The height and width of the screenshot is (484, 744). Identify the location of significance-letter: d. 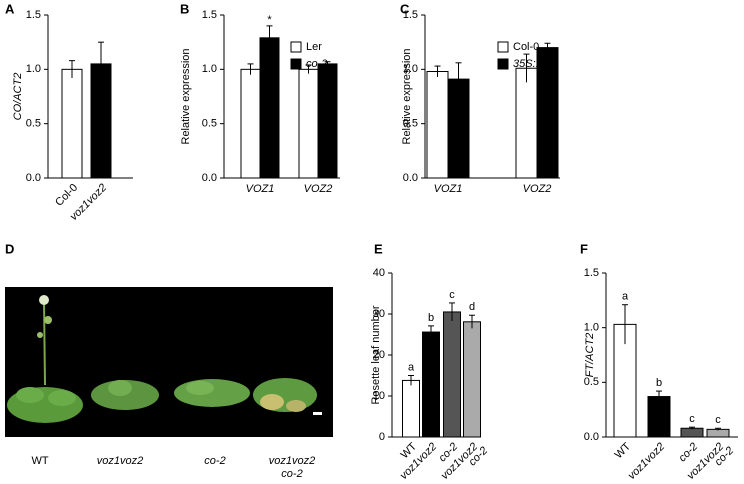
(472, 307).